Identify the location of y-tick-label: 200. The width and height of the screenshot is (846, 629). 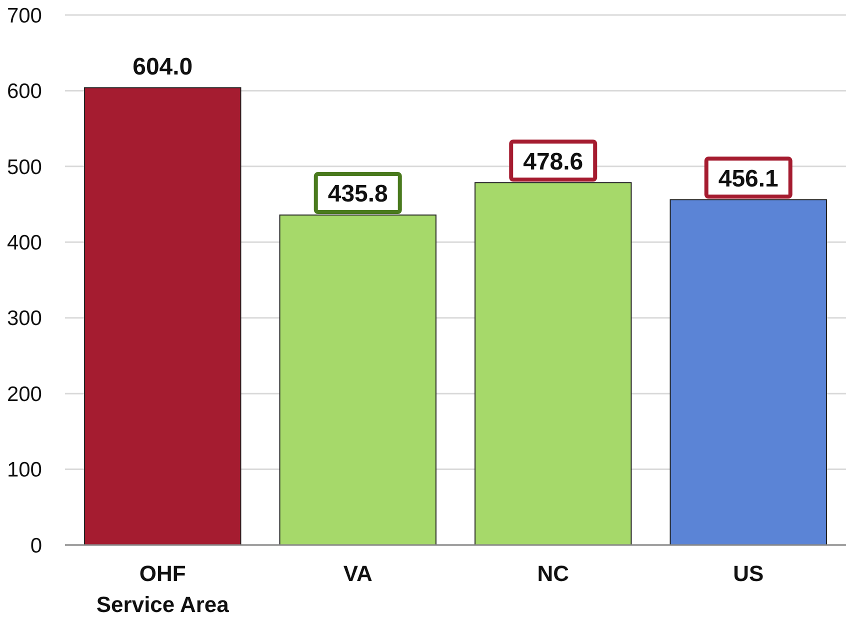
(24, 394).